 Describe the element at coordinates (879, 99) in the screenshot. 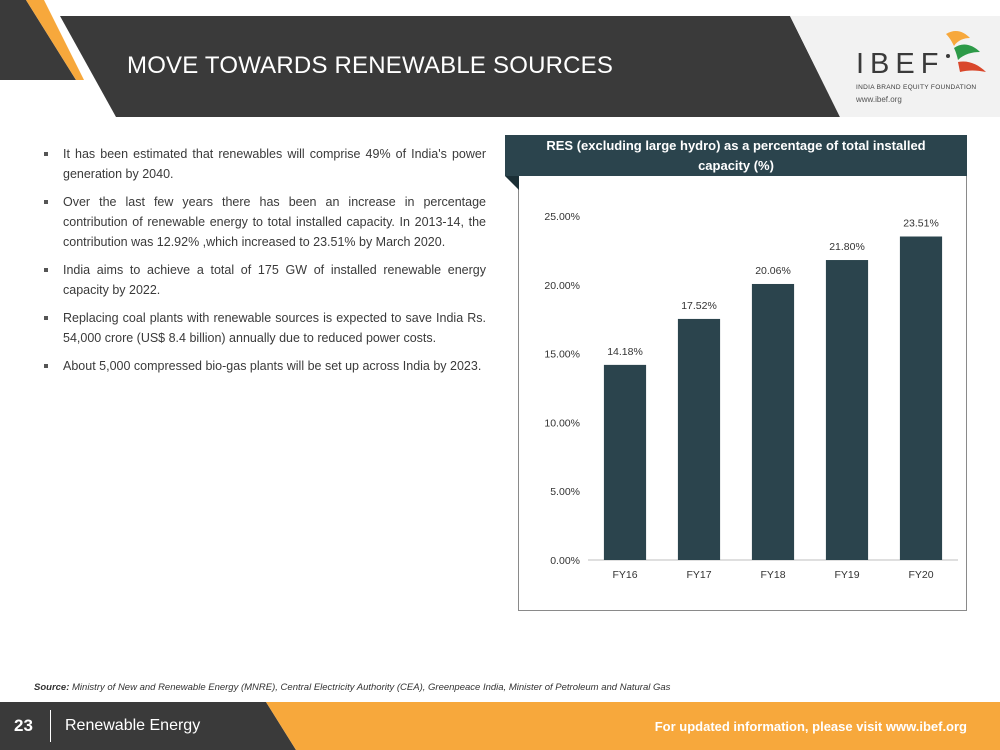

I see `logo-url: www.ibef.org` at that location.